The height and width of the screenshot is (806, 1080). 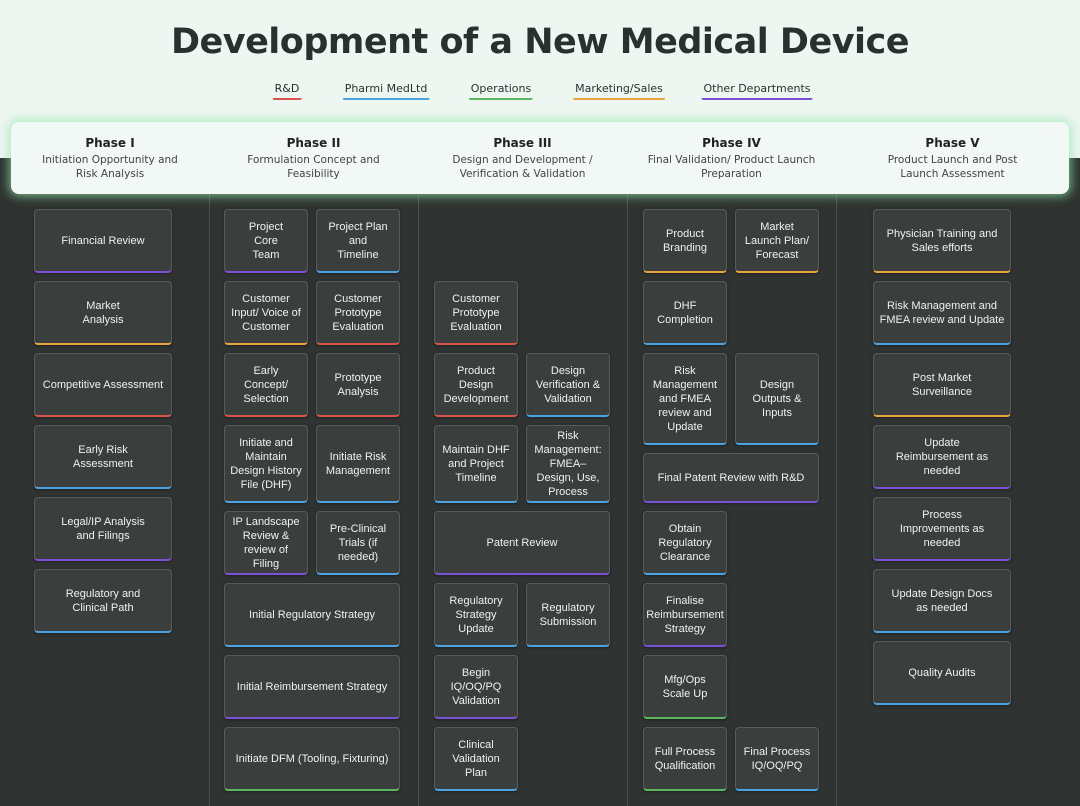 I want to click on task-card-label: Patent Review, so click(x=522, y=542).